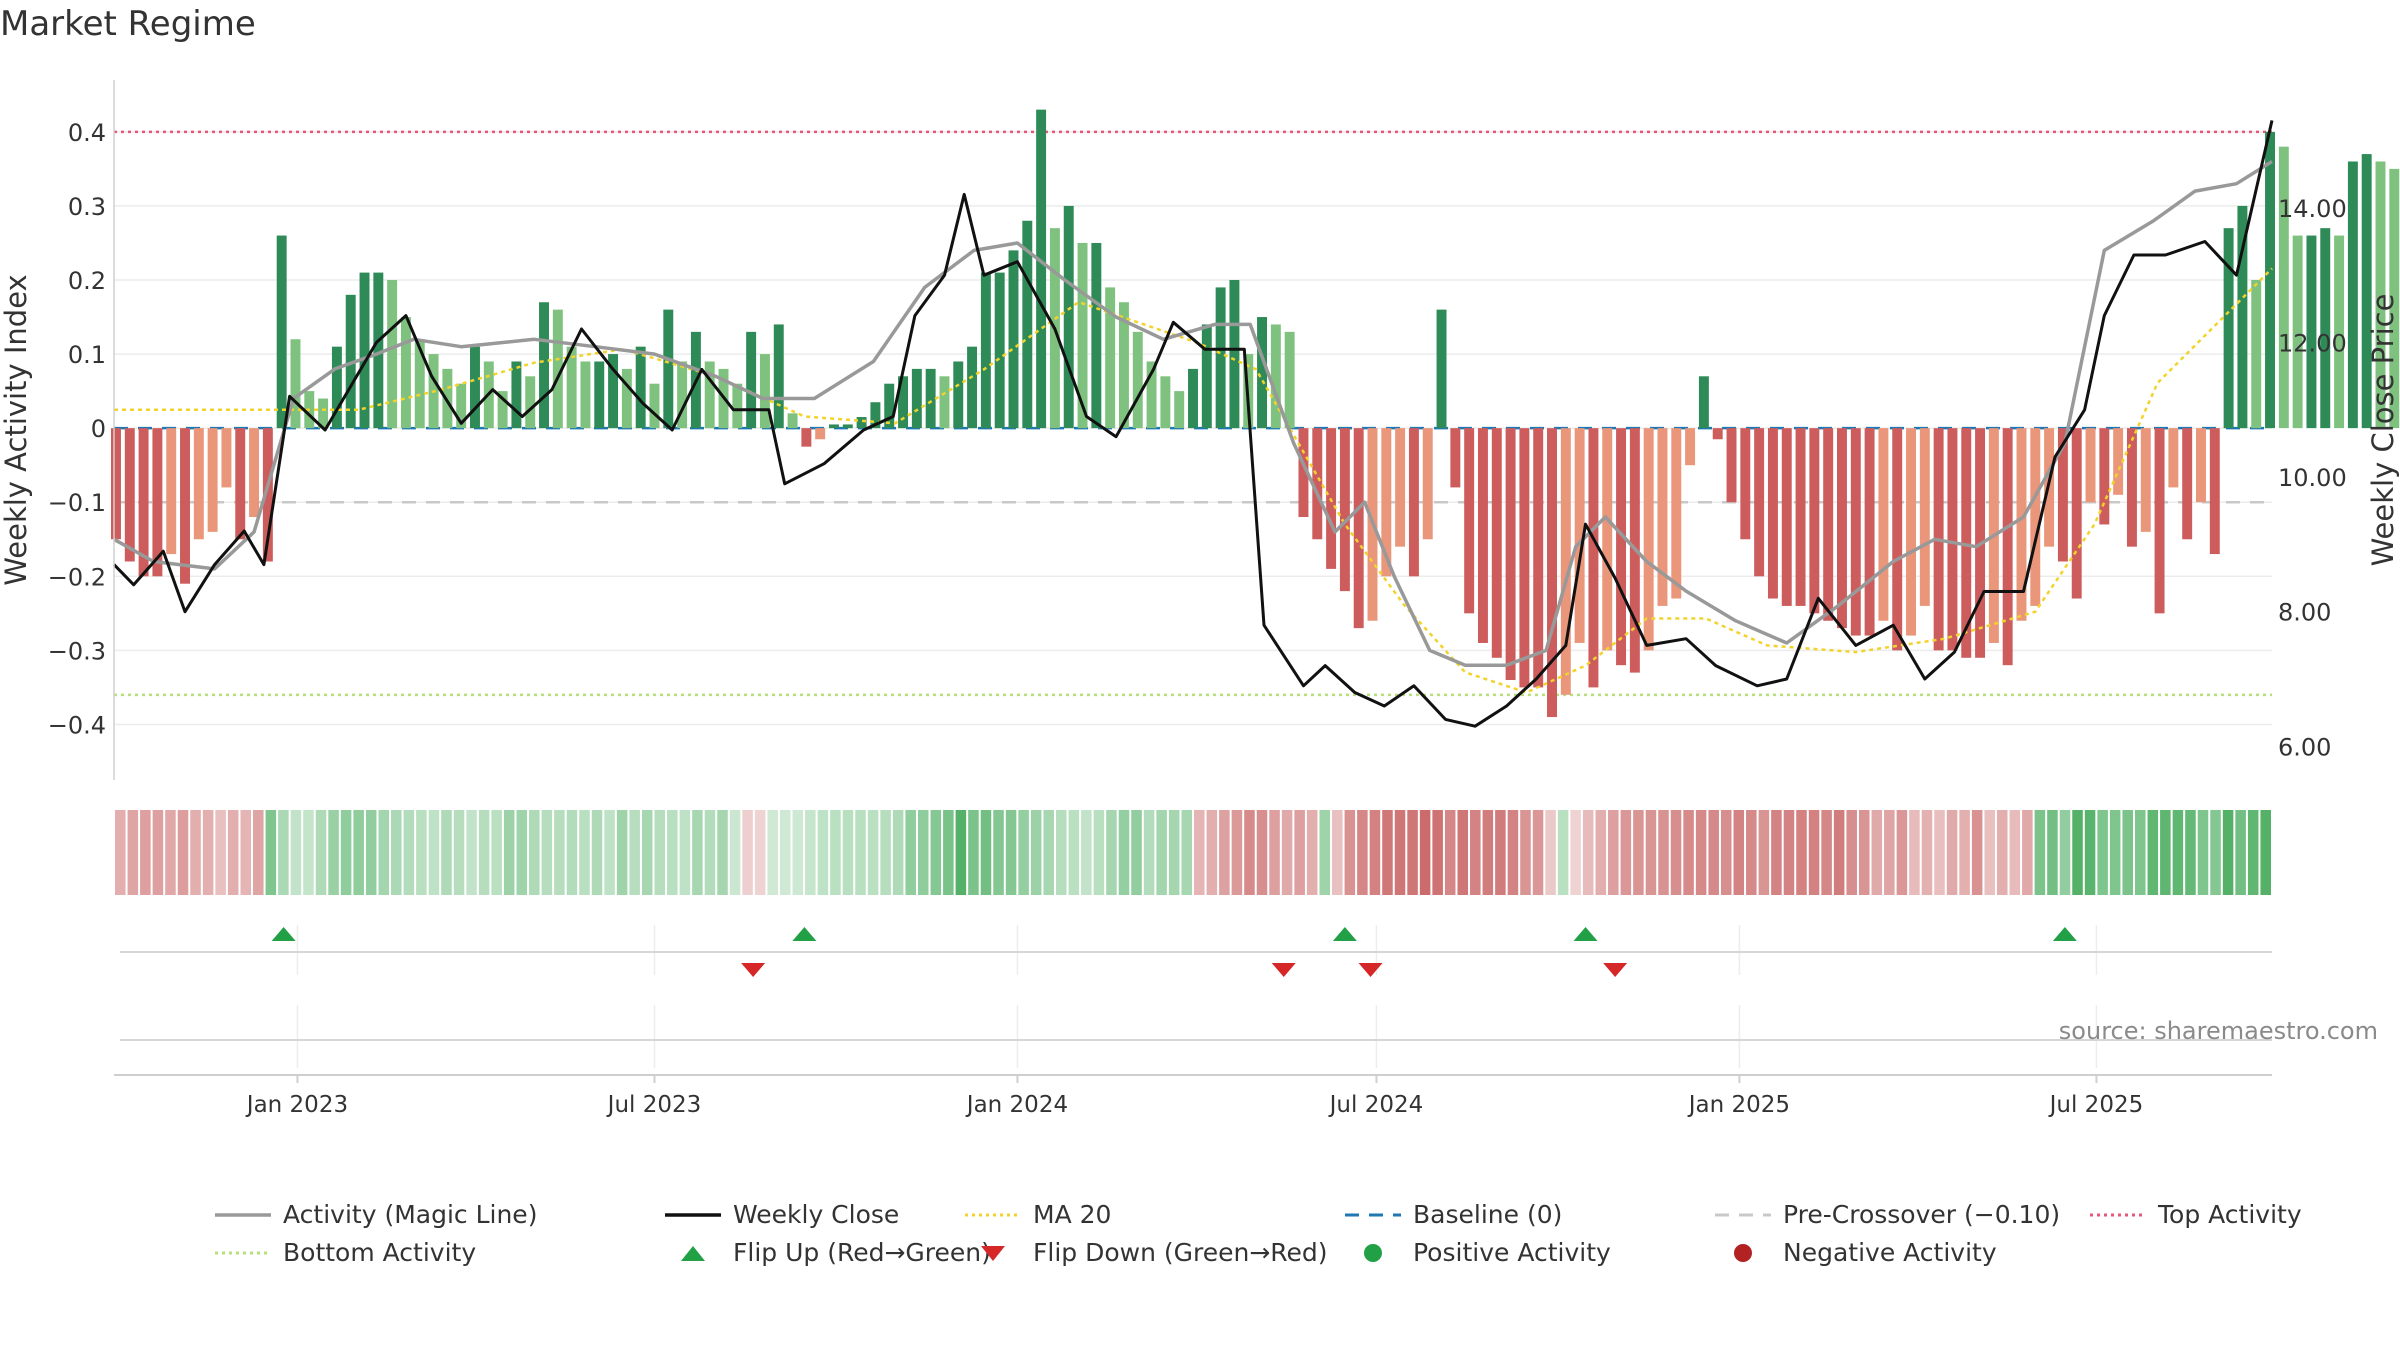  I want to click on flip-markers-panel, so click(1196, 951).